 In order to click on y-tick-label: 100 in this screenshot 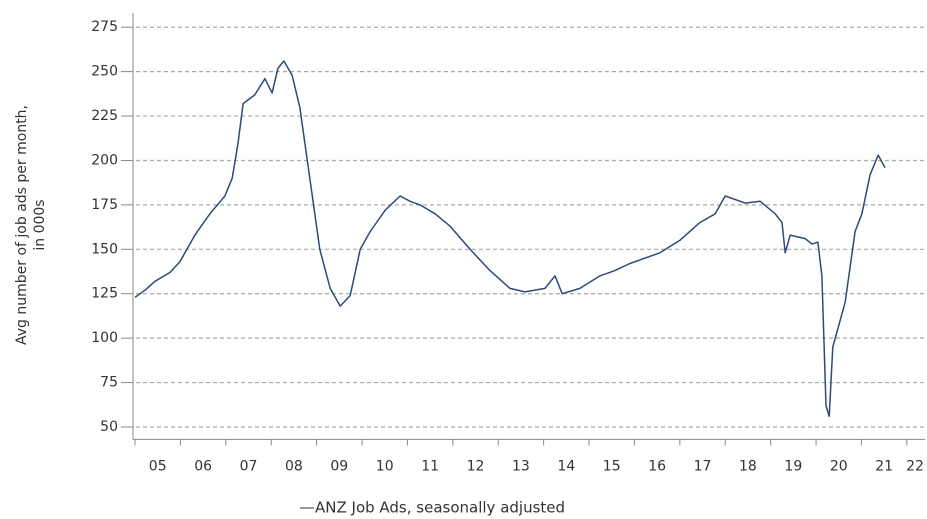, I will do `click(104, 338)`.